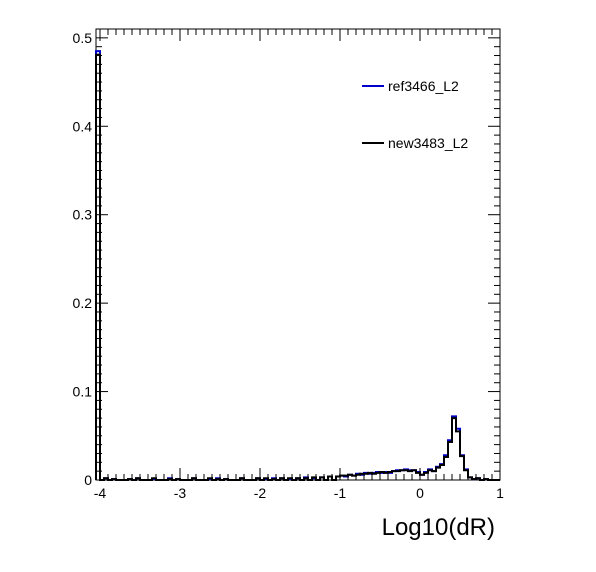 This screenshot has width=596, height=572. What do you see at coordinates (423, 86) in the screenshot?
I see `legend-label-ref: ref3466_L2` at bounding box center [423, 86].